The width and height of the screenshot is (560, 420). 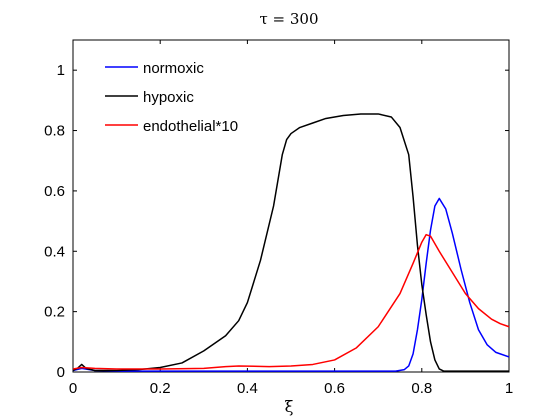 I want to click on y-tick-label: 1, so click(x=61, y=70).